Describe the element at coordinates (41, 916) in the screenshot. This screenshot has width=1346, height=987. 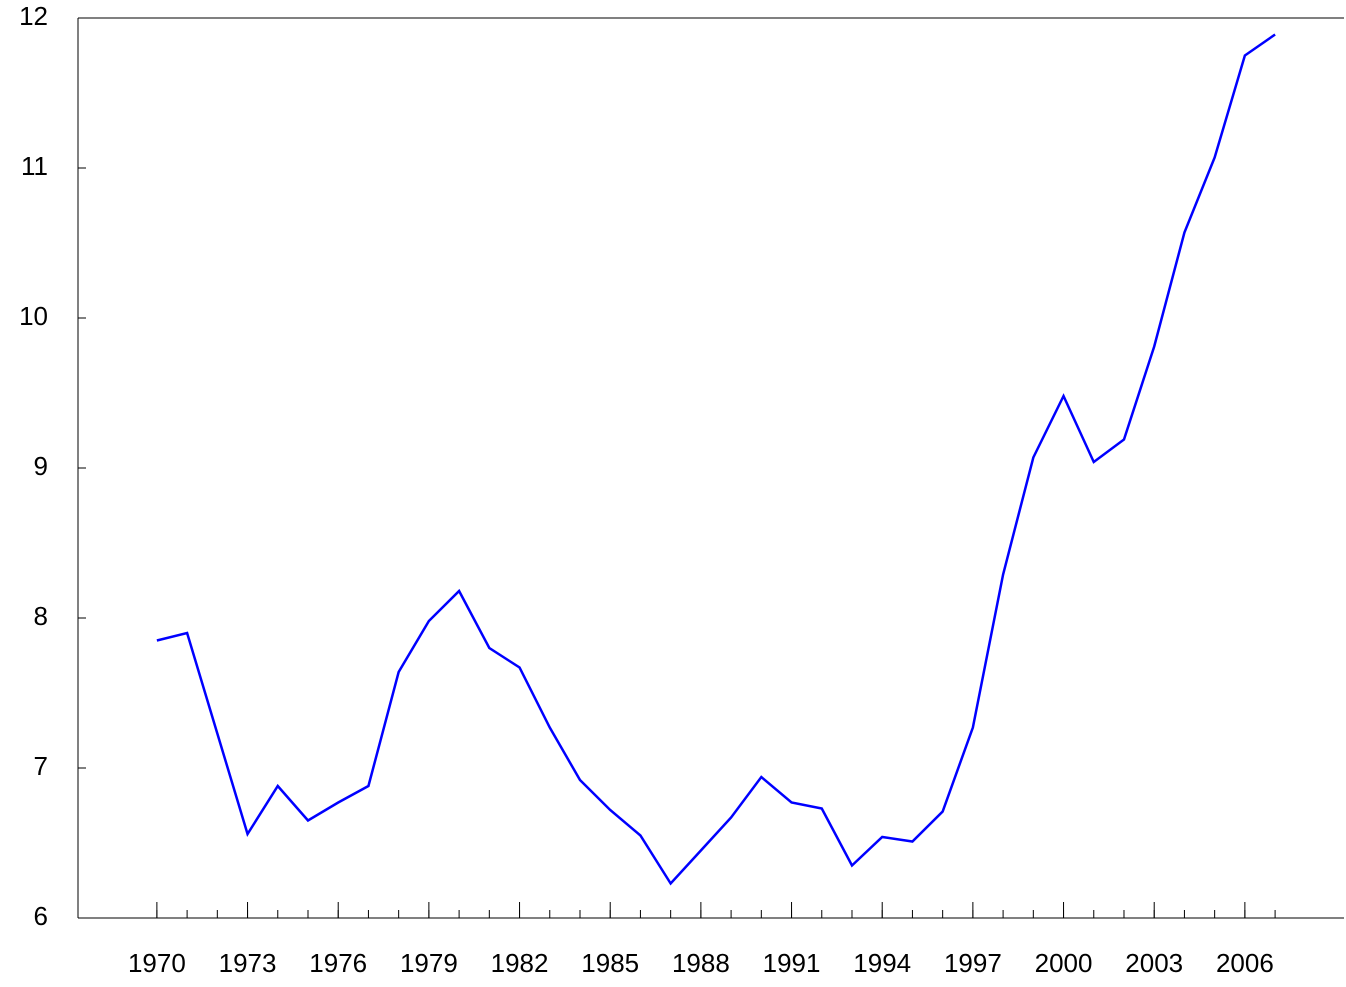
I see `y-tick-label: 6` at that location.